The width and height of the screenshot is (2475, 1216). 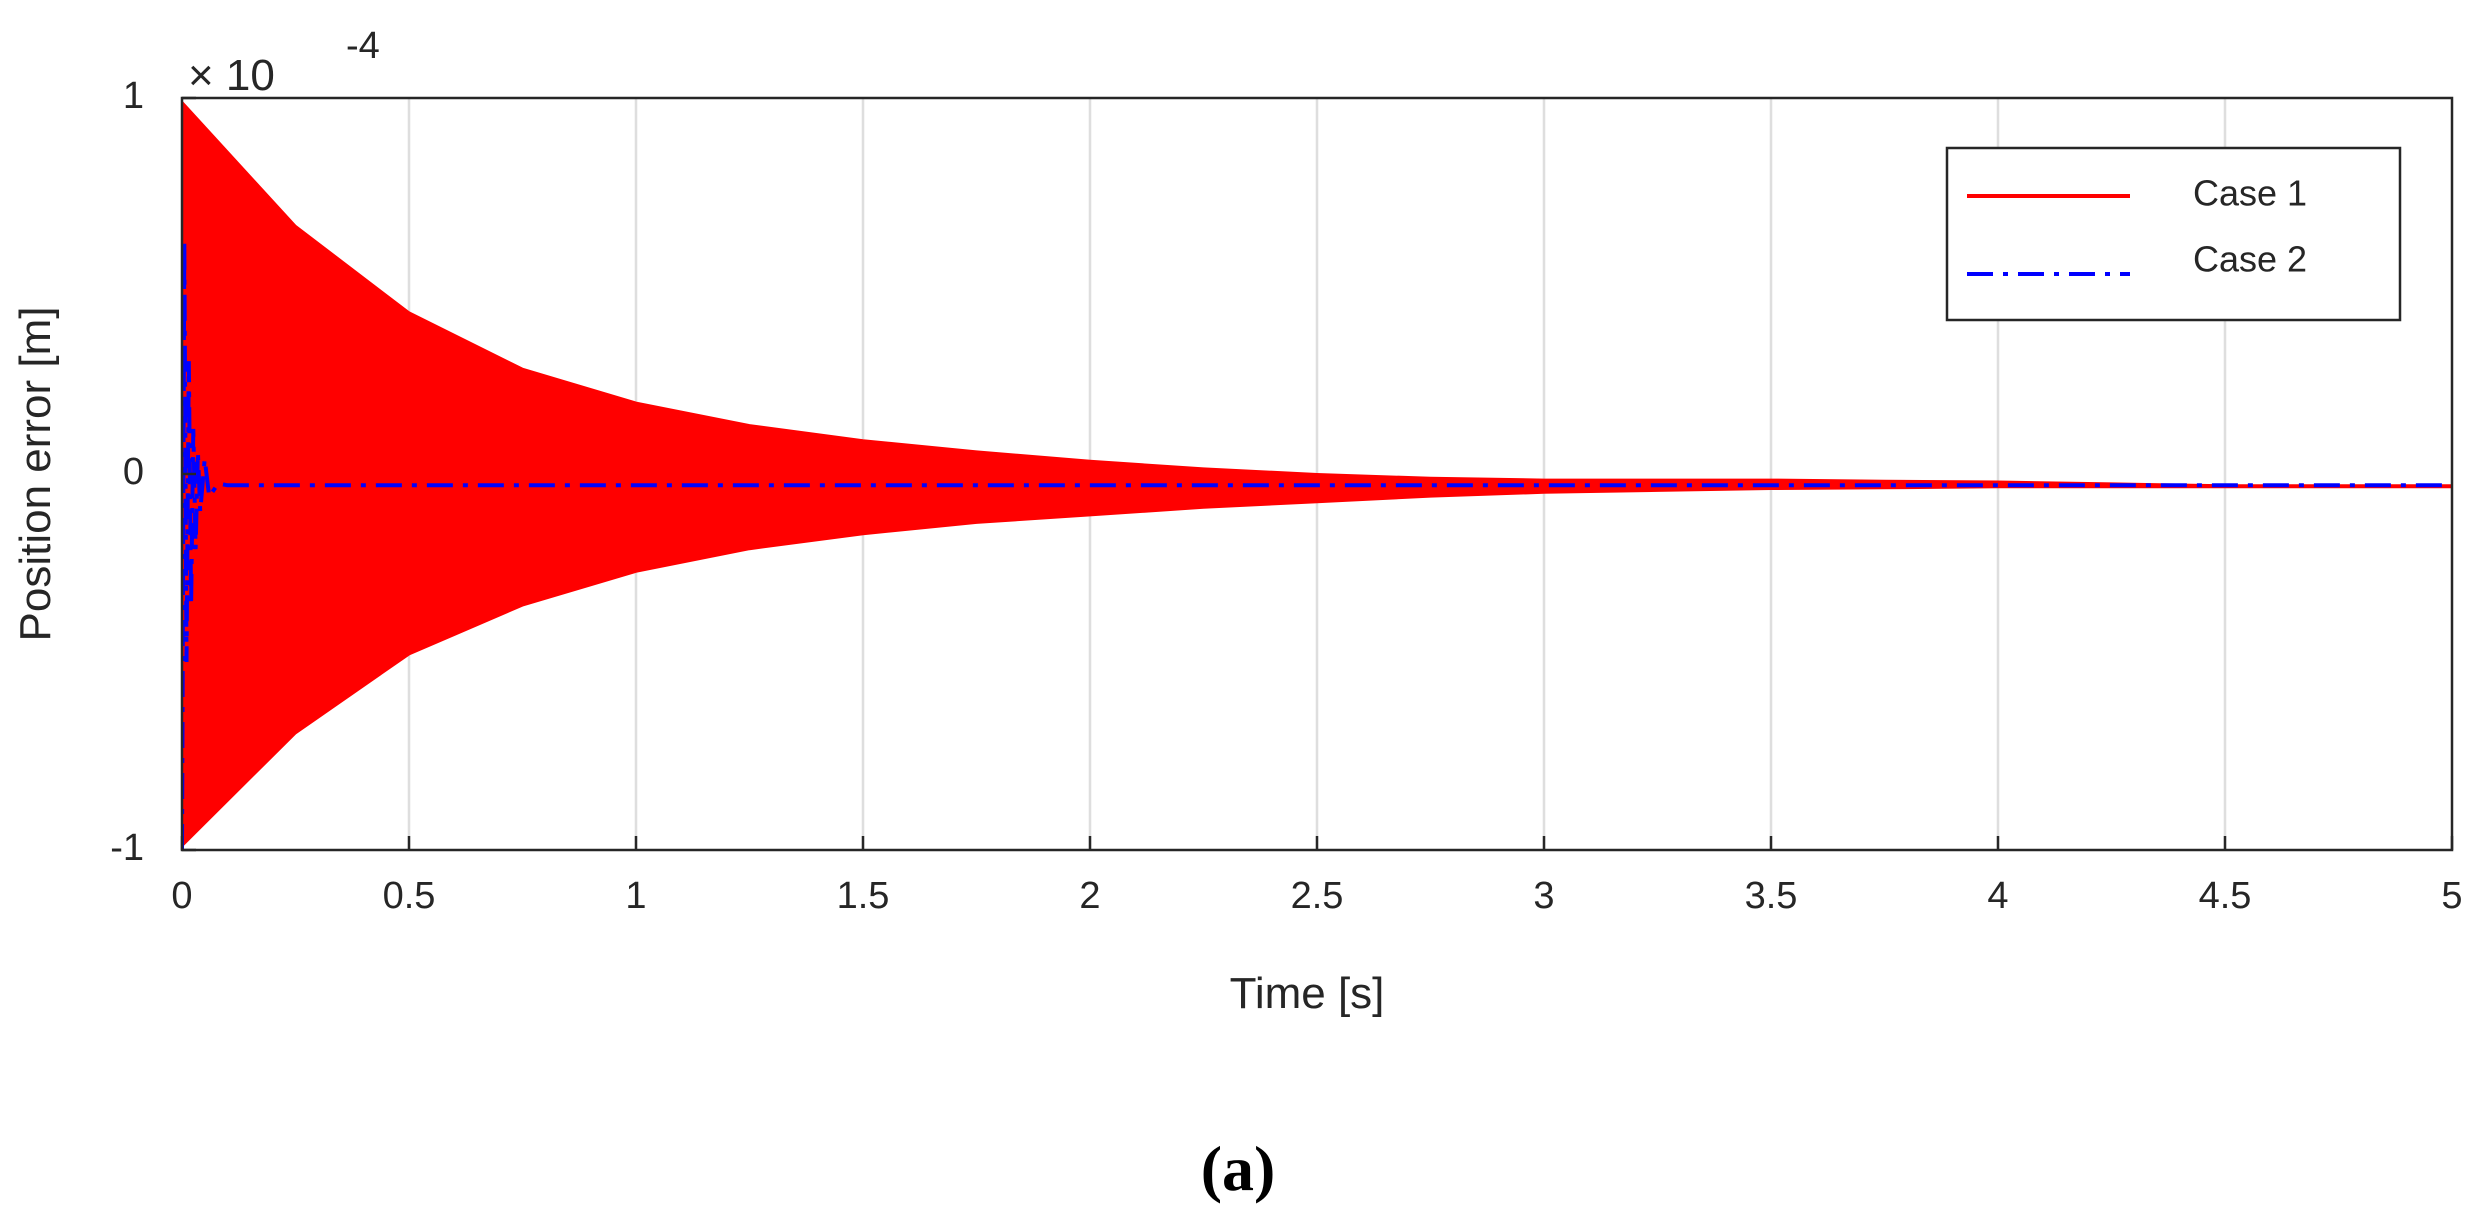 I want to click on y-axis-ticks: -1 0 1, so click(x=153, y=472).